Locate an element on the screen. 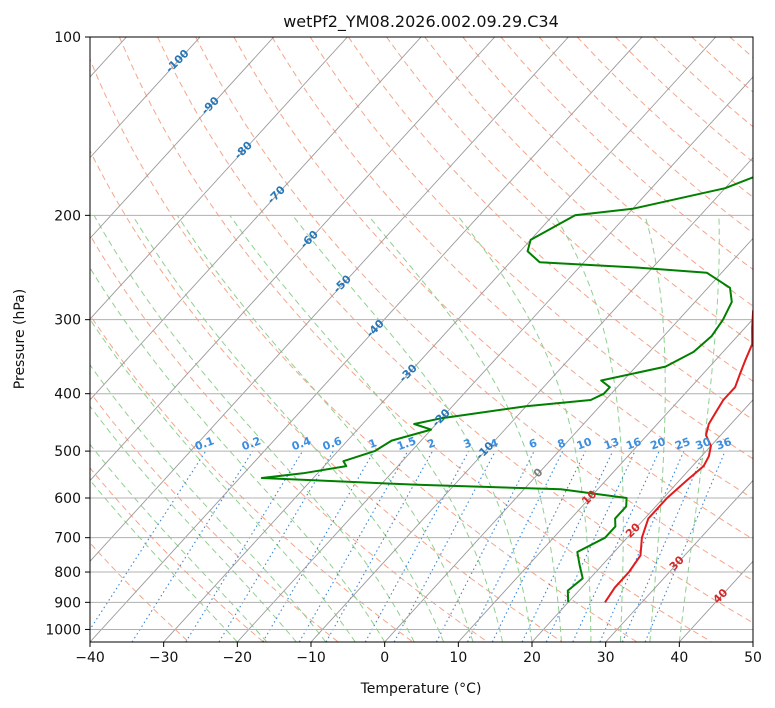  mixing-ratio-label: 20 is located at coordinates (658, 444).